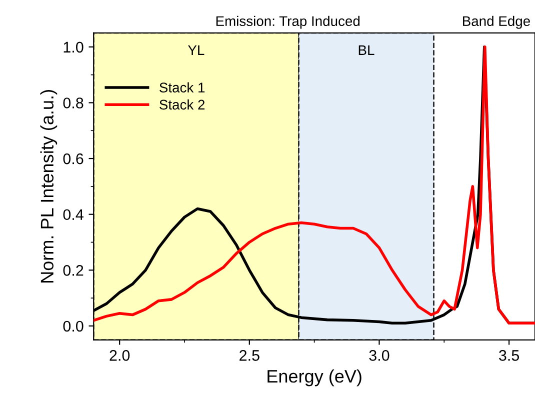 Image resolution: width=535 pixels, height=412 pixels. What do you see at coordinates (73, 214) in the screenshot?
I see `y-tick-label: 0.4` at bounding box center [73, 214].